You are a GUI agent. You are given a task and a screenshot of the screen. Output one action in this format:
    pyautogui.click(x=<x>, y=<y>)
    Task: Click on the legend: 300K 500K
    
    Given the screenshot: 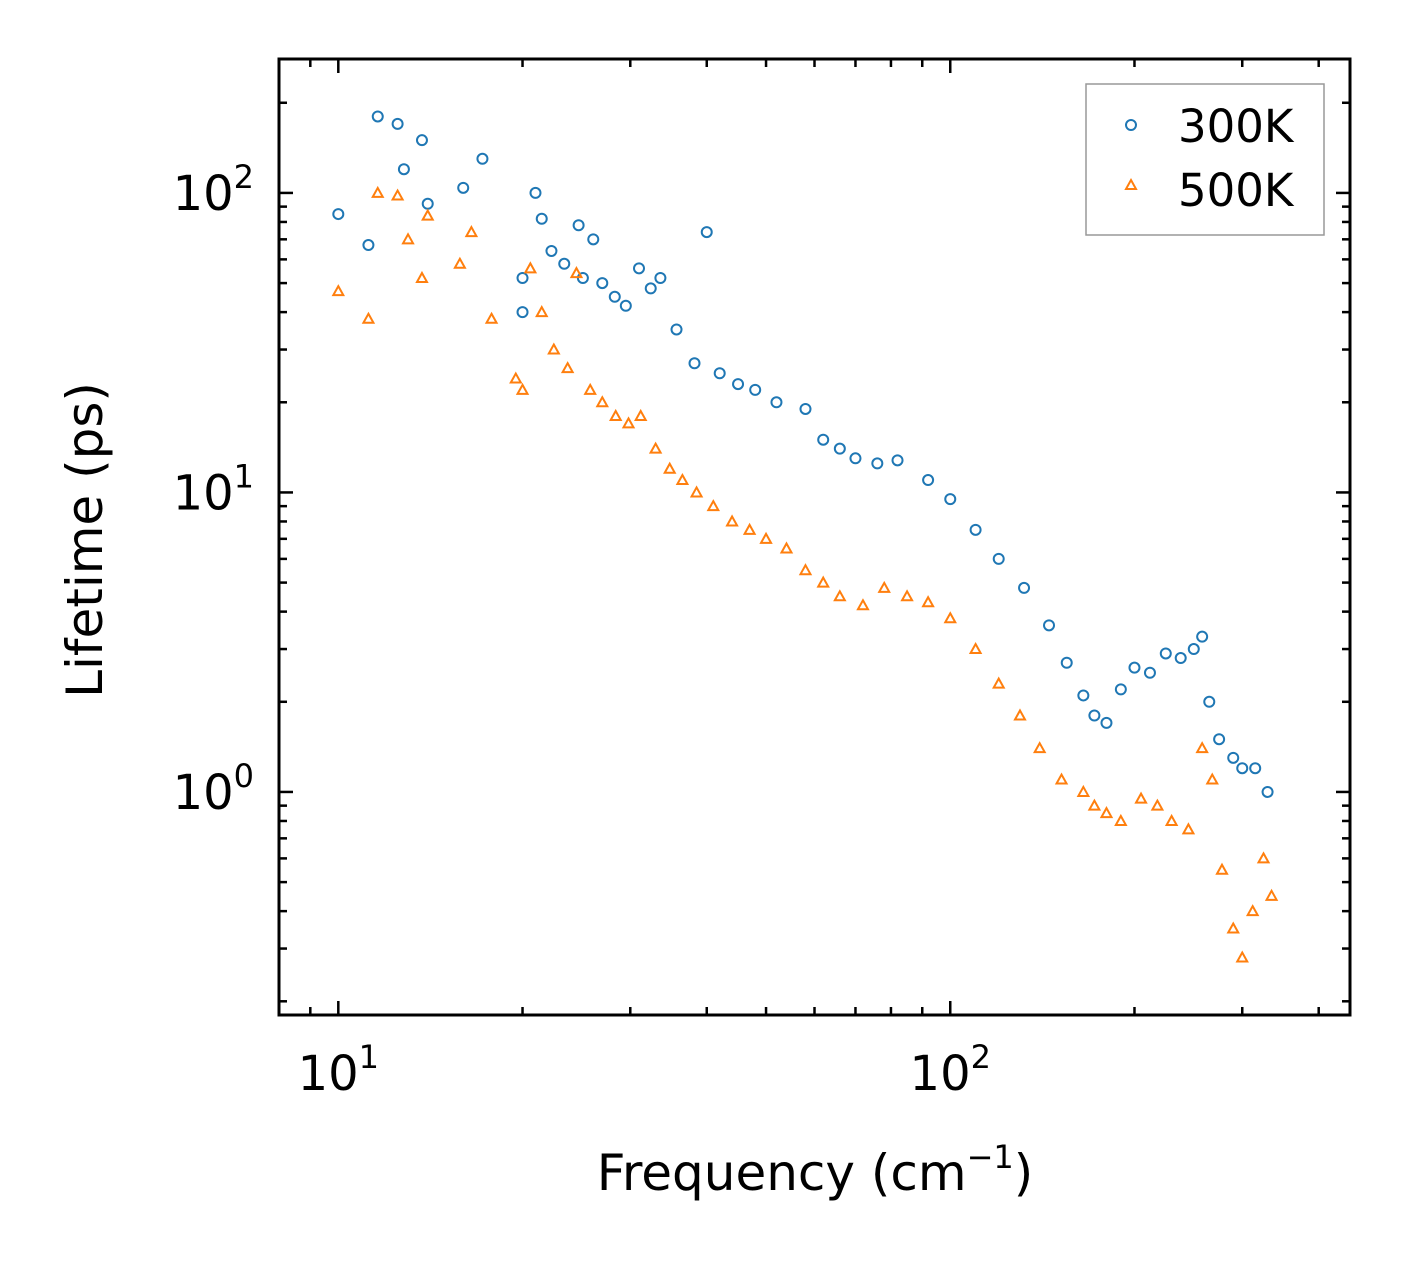 What is the action you would take?
    pyautogui.click(x=1205, y=159)
    